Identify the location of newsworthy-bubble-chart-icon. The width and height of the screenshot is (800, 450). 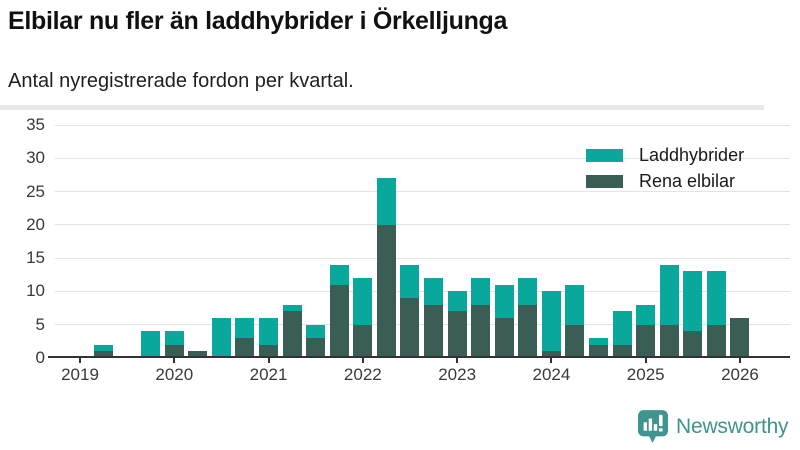
(653, 427).